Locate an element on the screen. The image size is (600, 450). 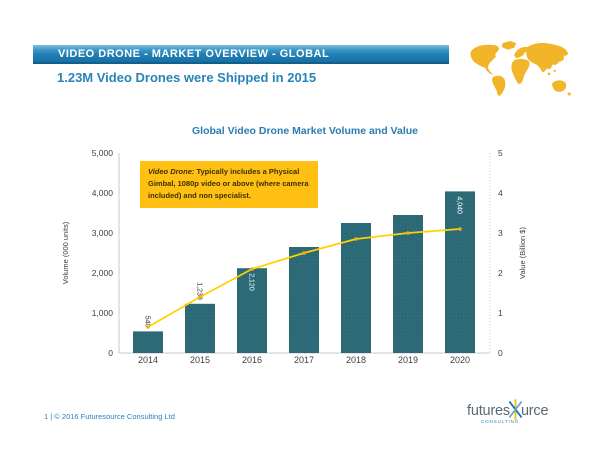
left-axis-tick-label: 4,000 is located at coordinates (103, 193).